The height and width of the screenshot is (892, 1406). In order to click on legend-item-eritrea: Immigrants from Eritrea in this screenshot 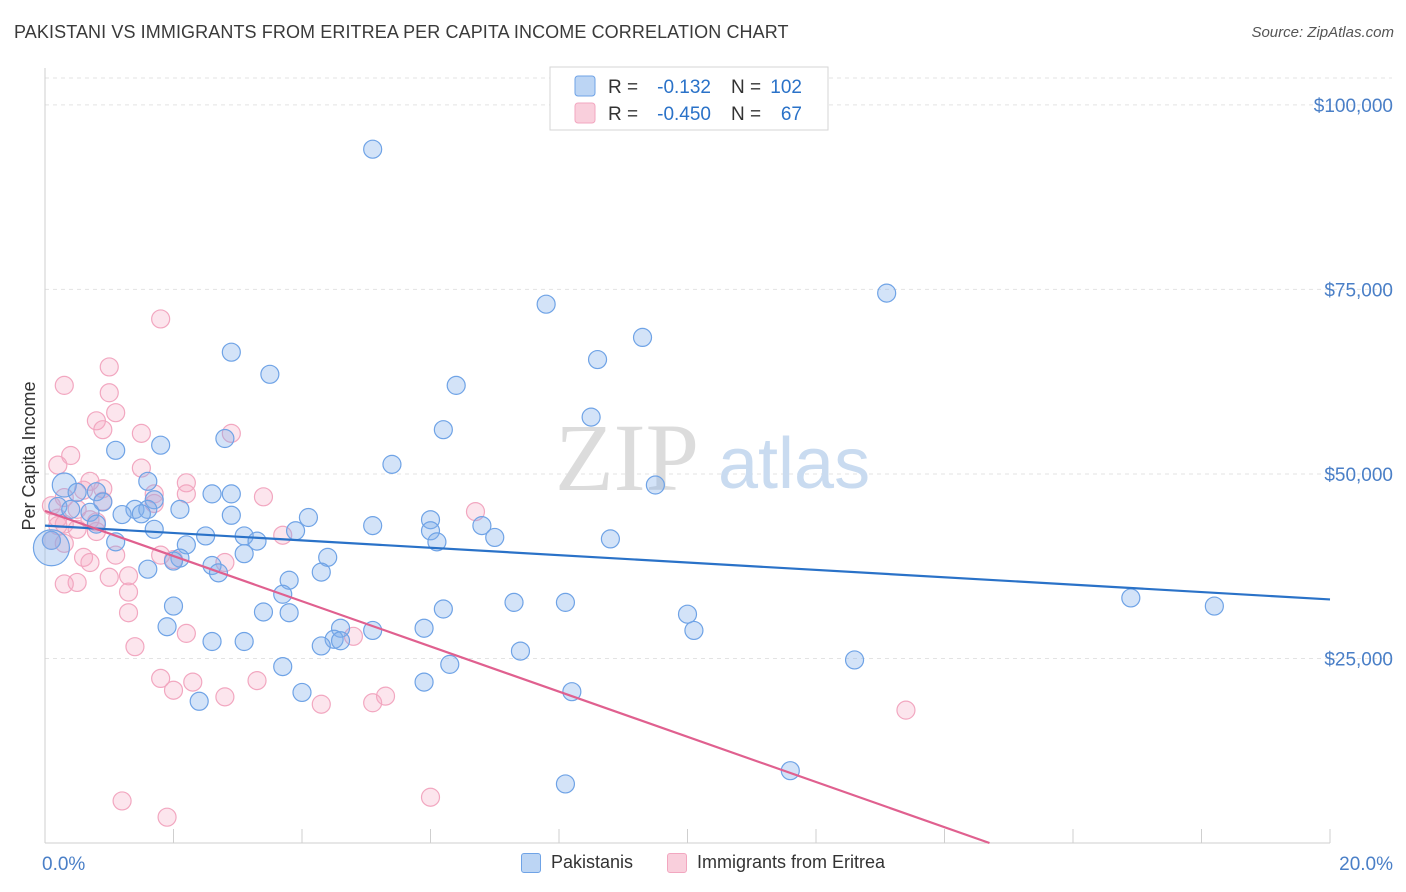, I will do `click(776, 862)`.